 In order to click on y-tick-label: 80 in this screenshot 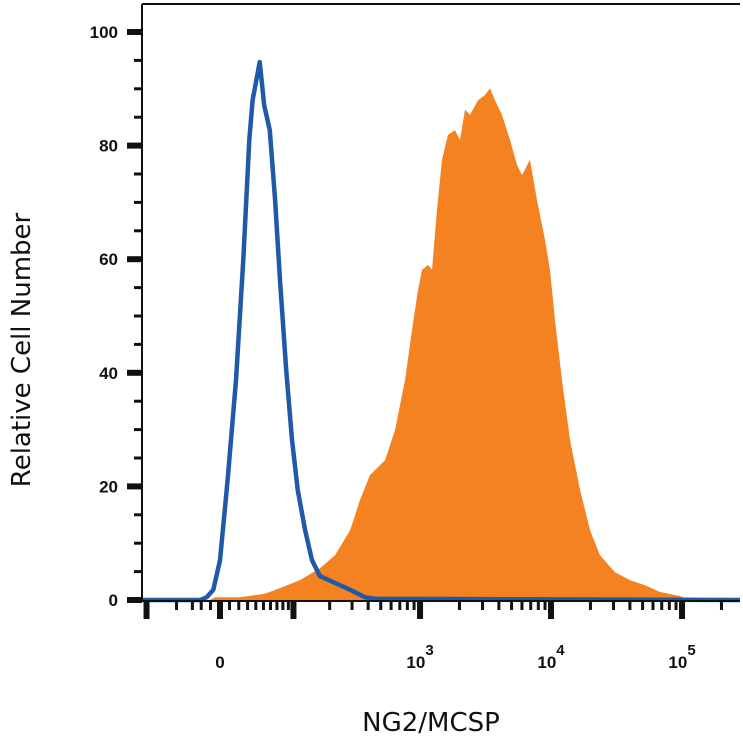, I will do `click(108, 146)`.